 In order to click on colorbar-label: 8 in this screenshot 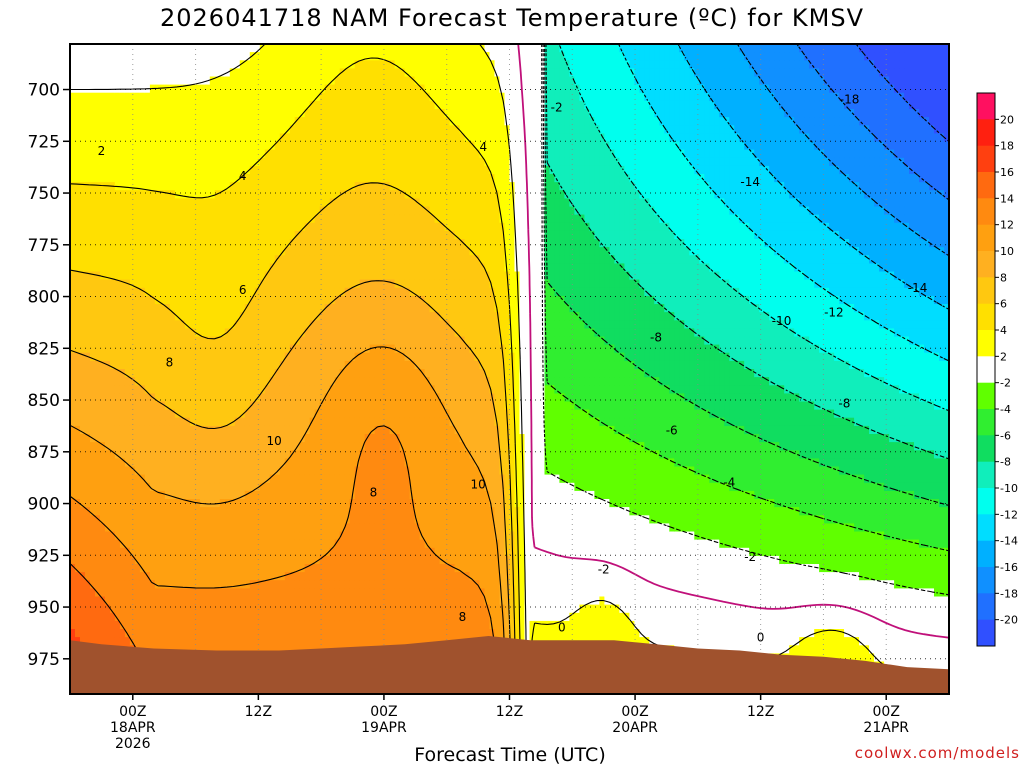, I will do `click(1003, 277)`.